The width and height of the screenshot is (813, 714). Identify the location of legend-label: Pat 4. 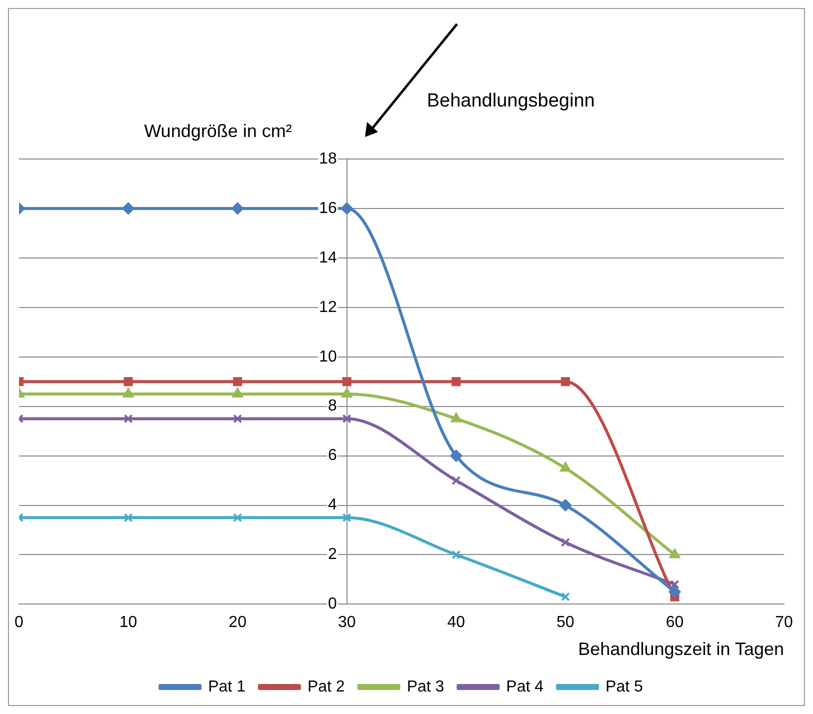
(525, 687).